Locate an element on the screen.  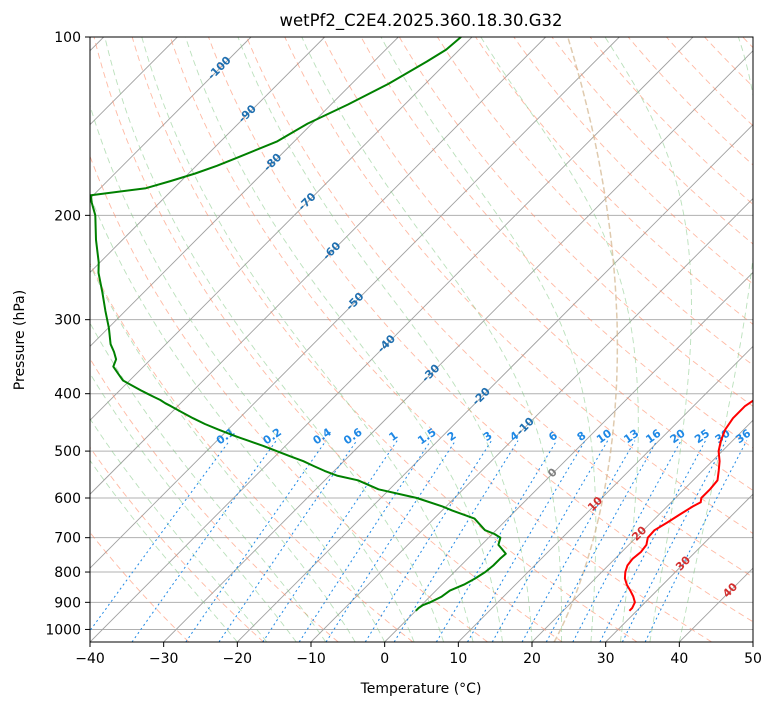
isotherm-label: -50 is located at coordinates (354, 301).